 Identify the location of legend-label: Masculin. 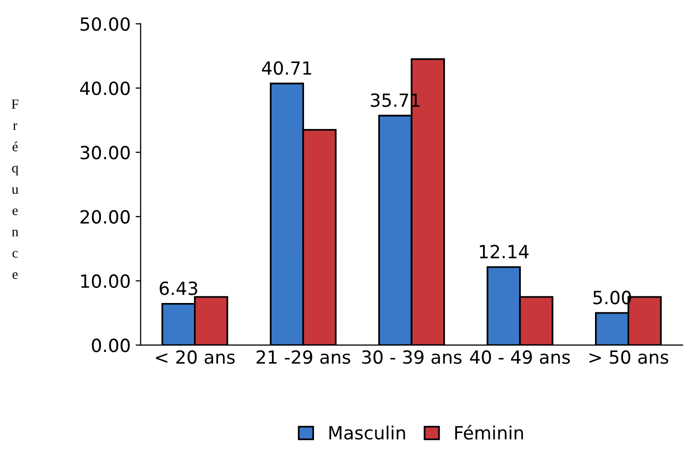
(367, 433).